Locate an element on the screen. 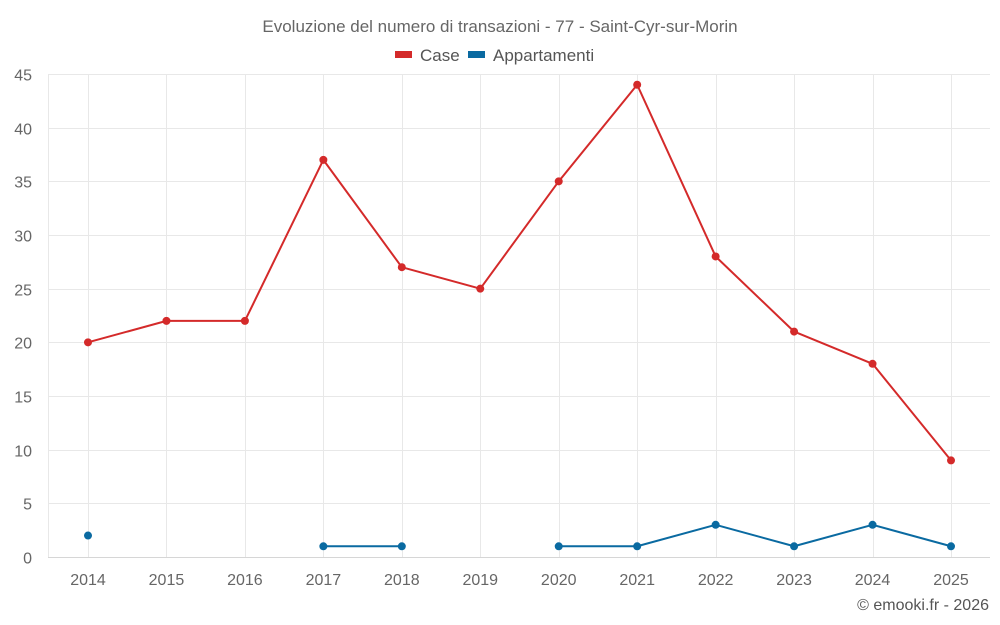  y-tick-label: 35 is located at coordinates (23, 183).